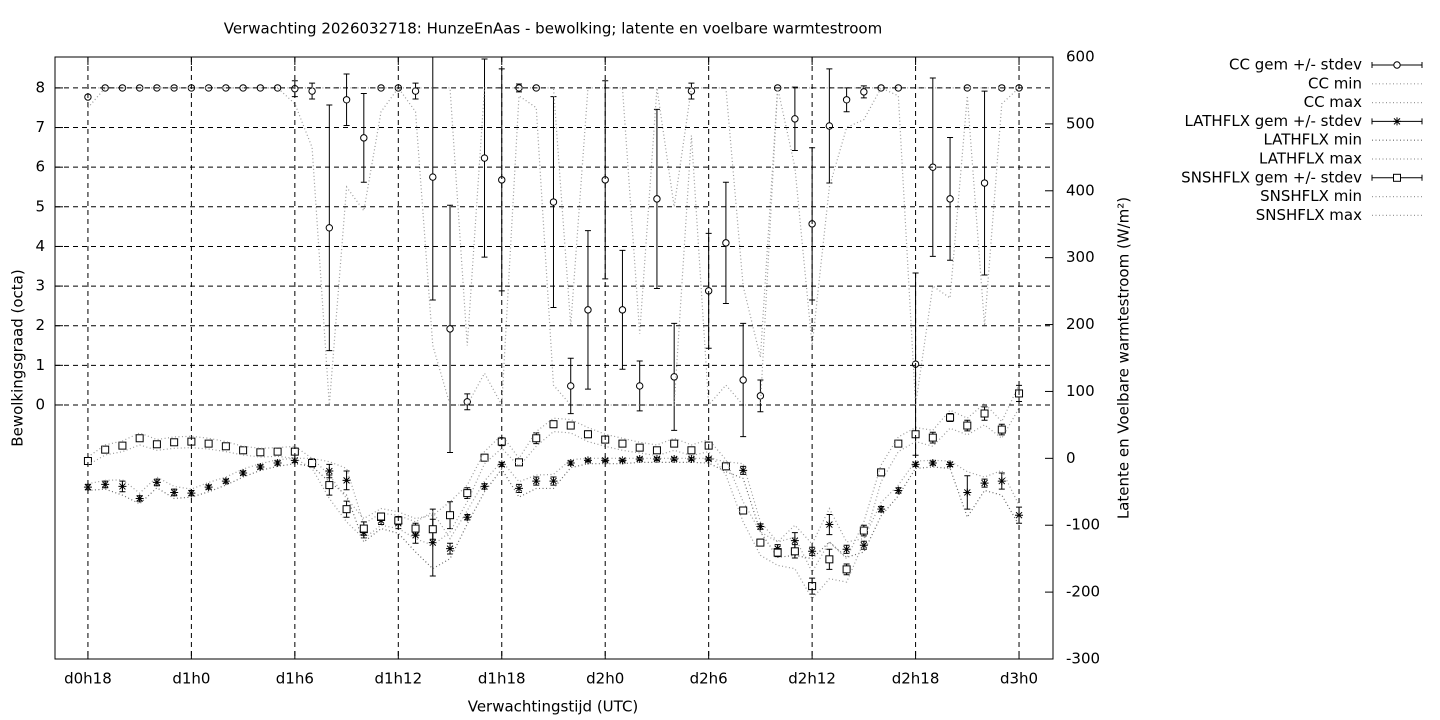 This screenshot has height=720, width=1440. I want to click on y-tick-label: 0, so click(40, 404).